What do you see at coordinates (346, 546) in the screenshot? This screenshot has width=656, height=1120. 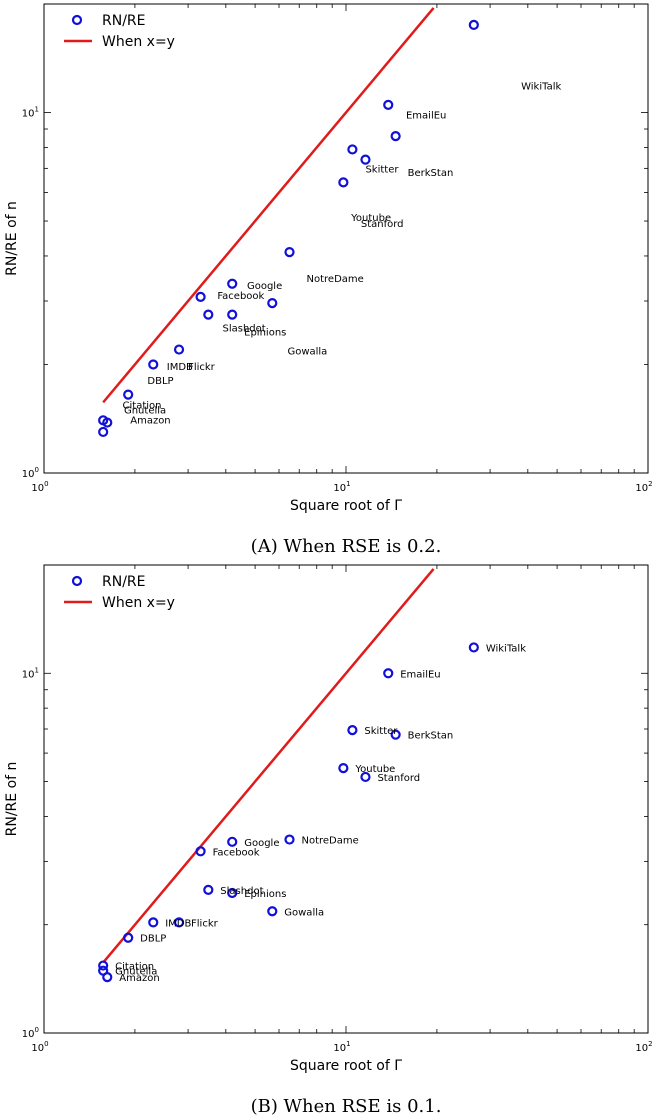 I see `figure-caption: (A) When RSE is 0.2.` at bounding box center [346, 546].